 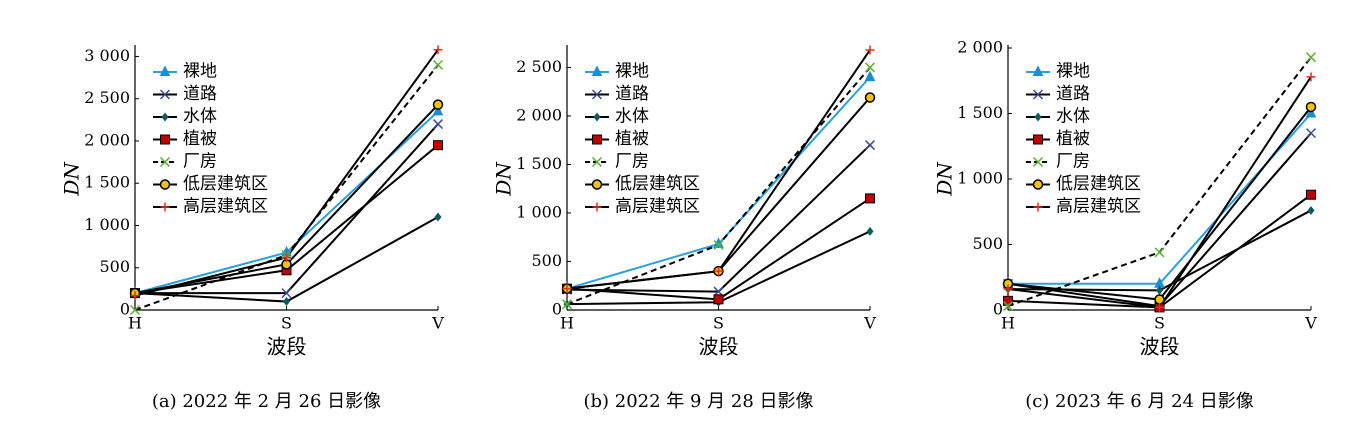 What do you see at coordinates (1310, 323) in the screenshot?
I see `x-tick-label: V` at bounding box center [1310, 323].